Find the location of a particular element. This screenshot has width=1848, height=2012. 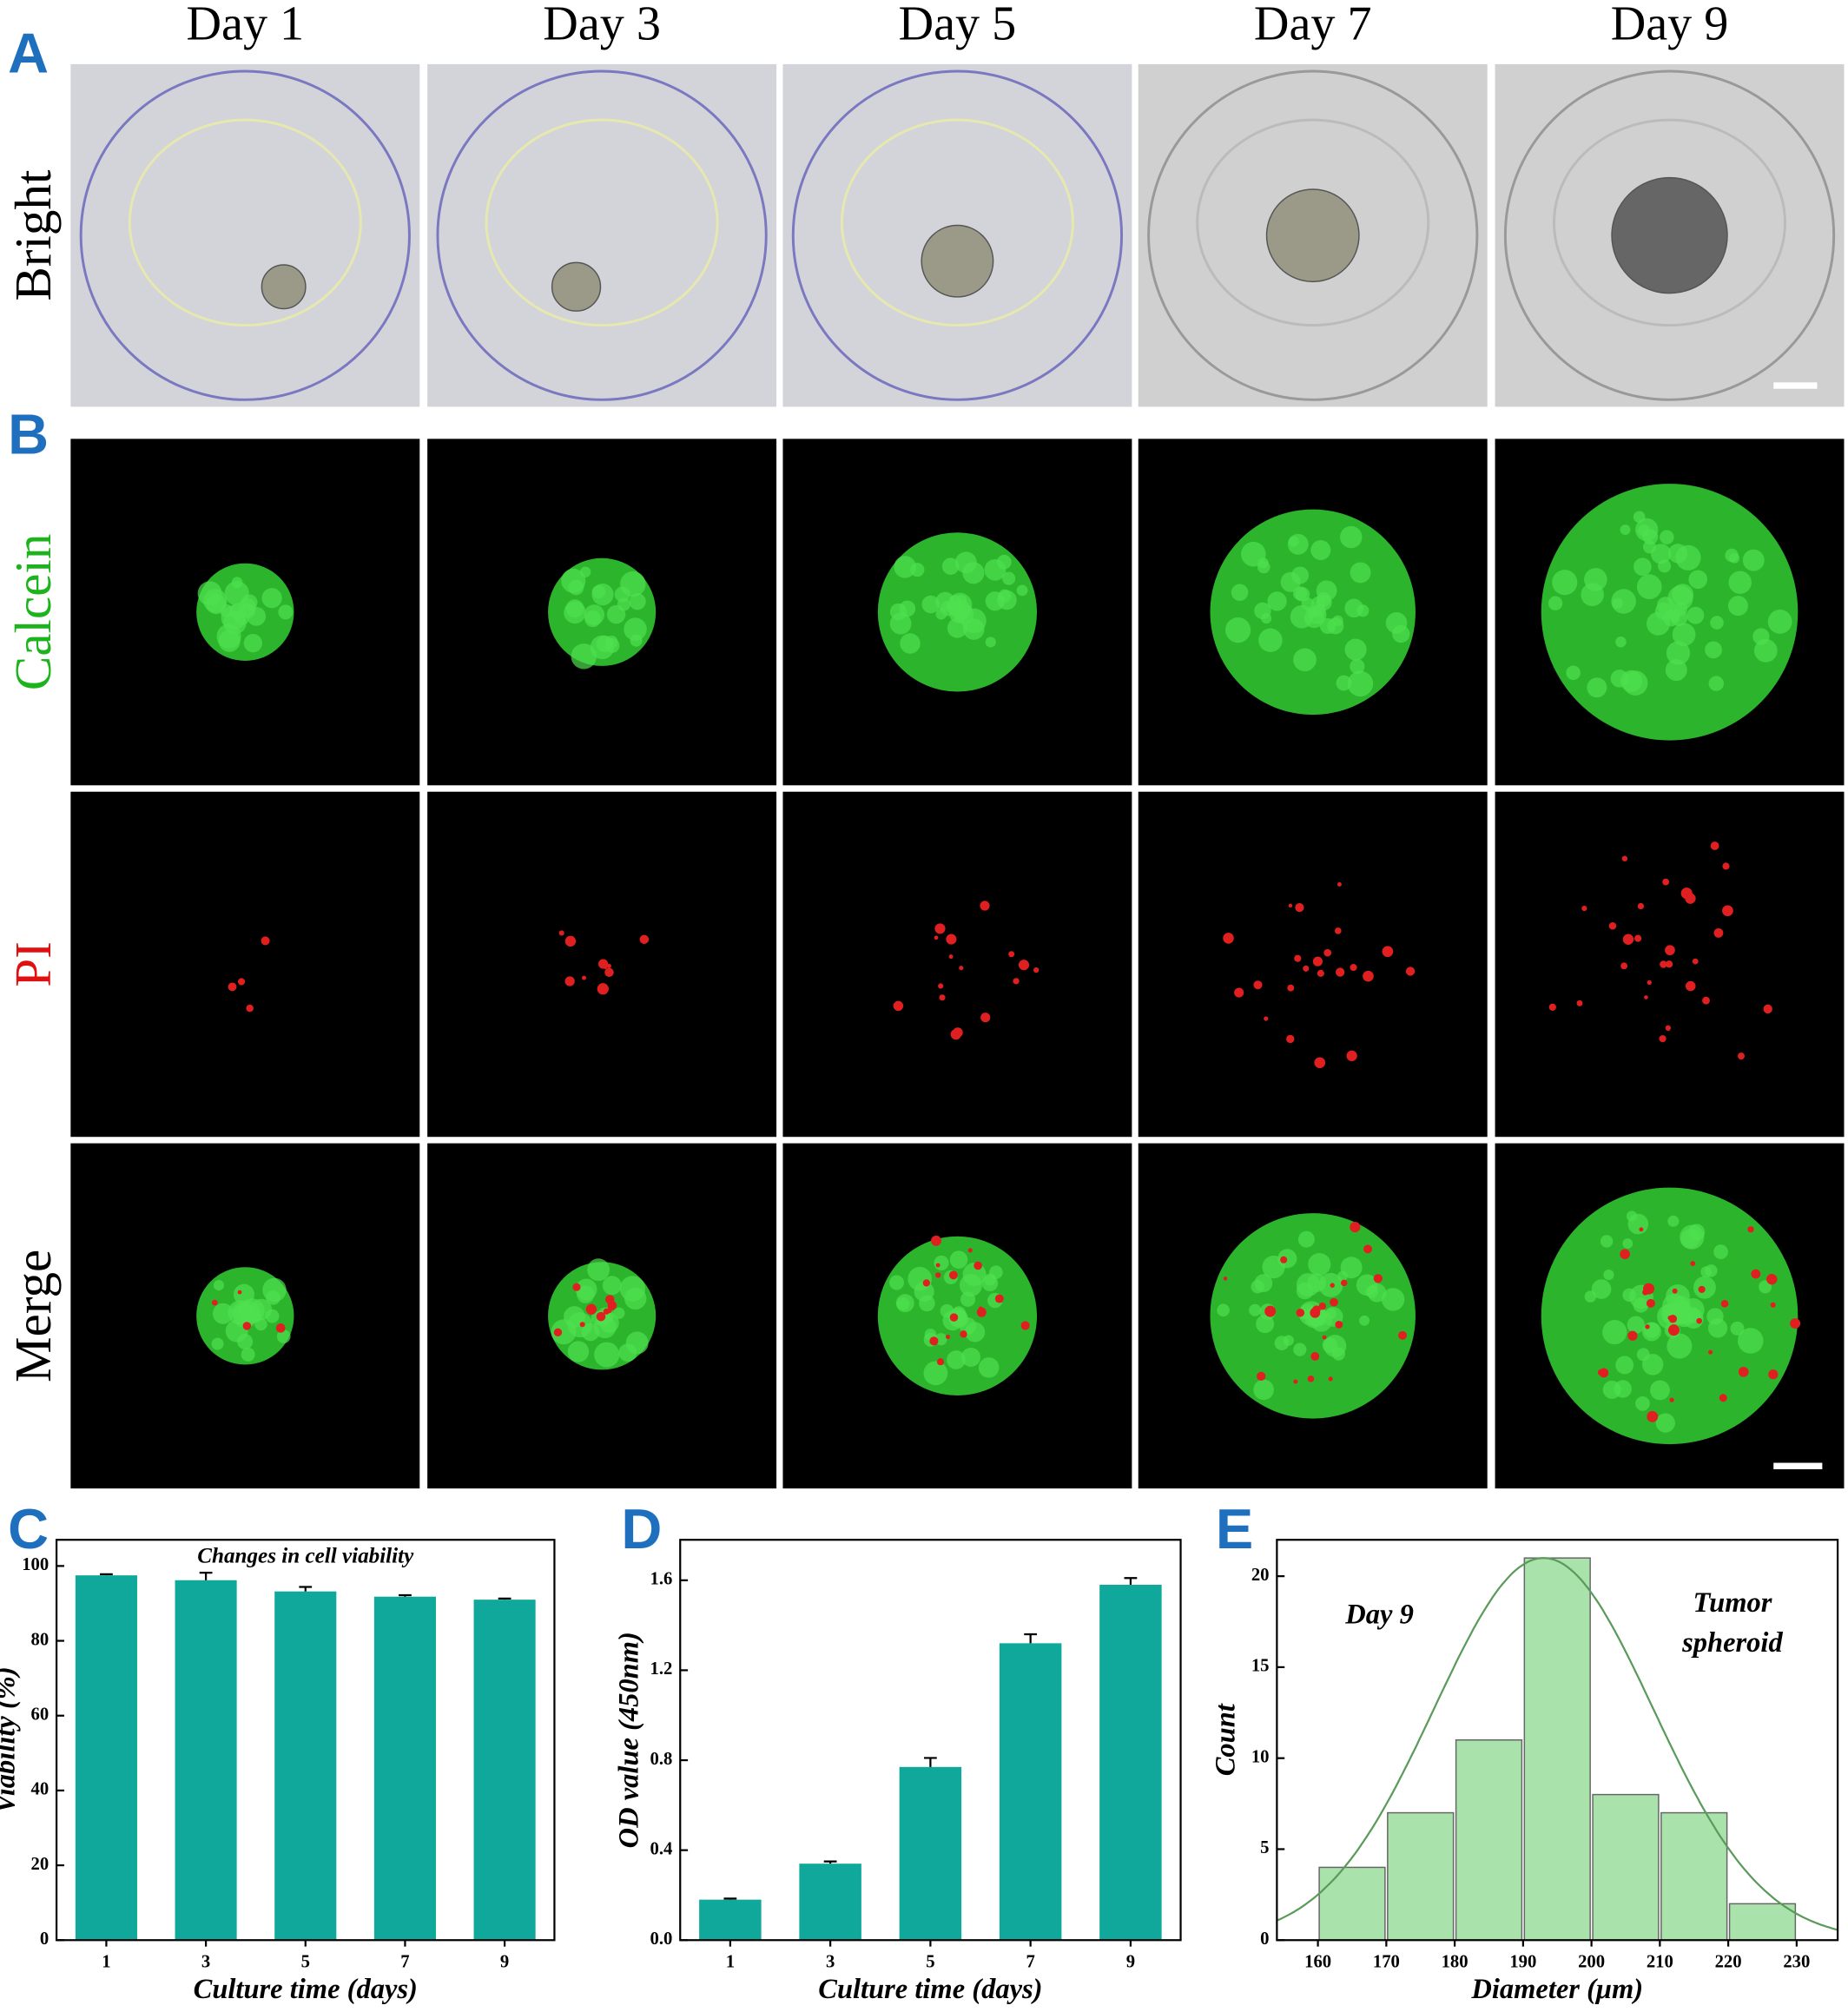

bright-image is located at coordinates (245, 235).